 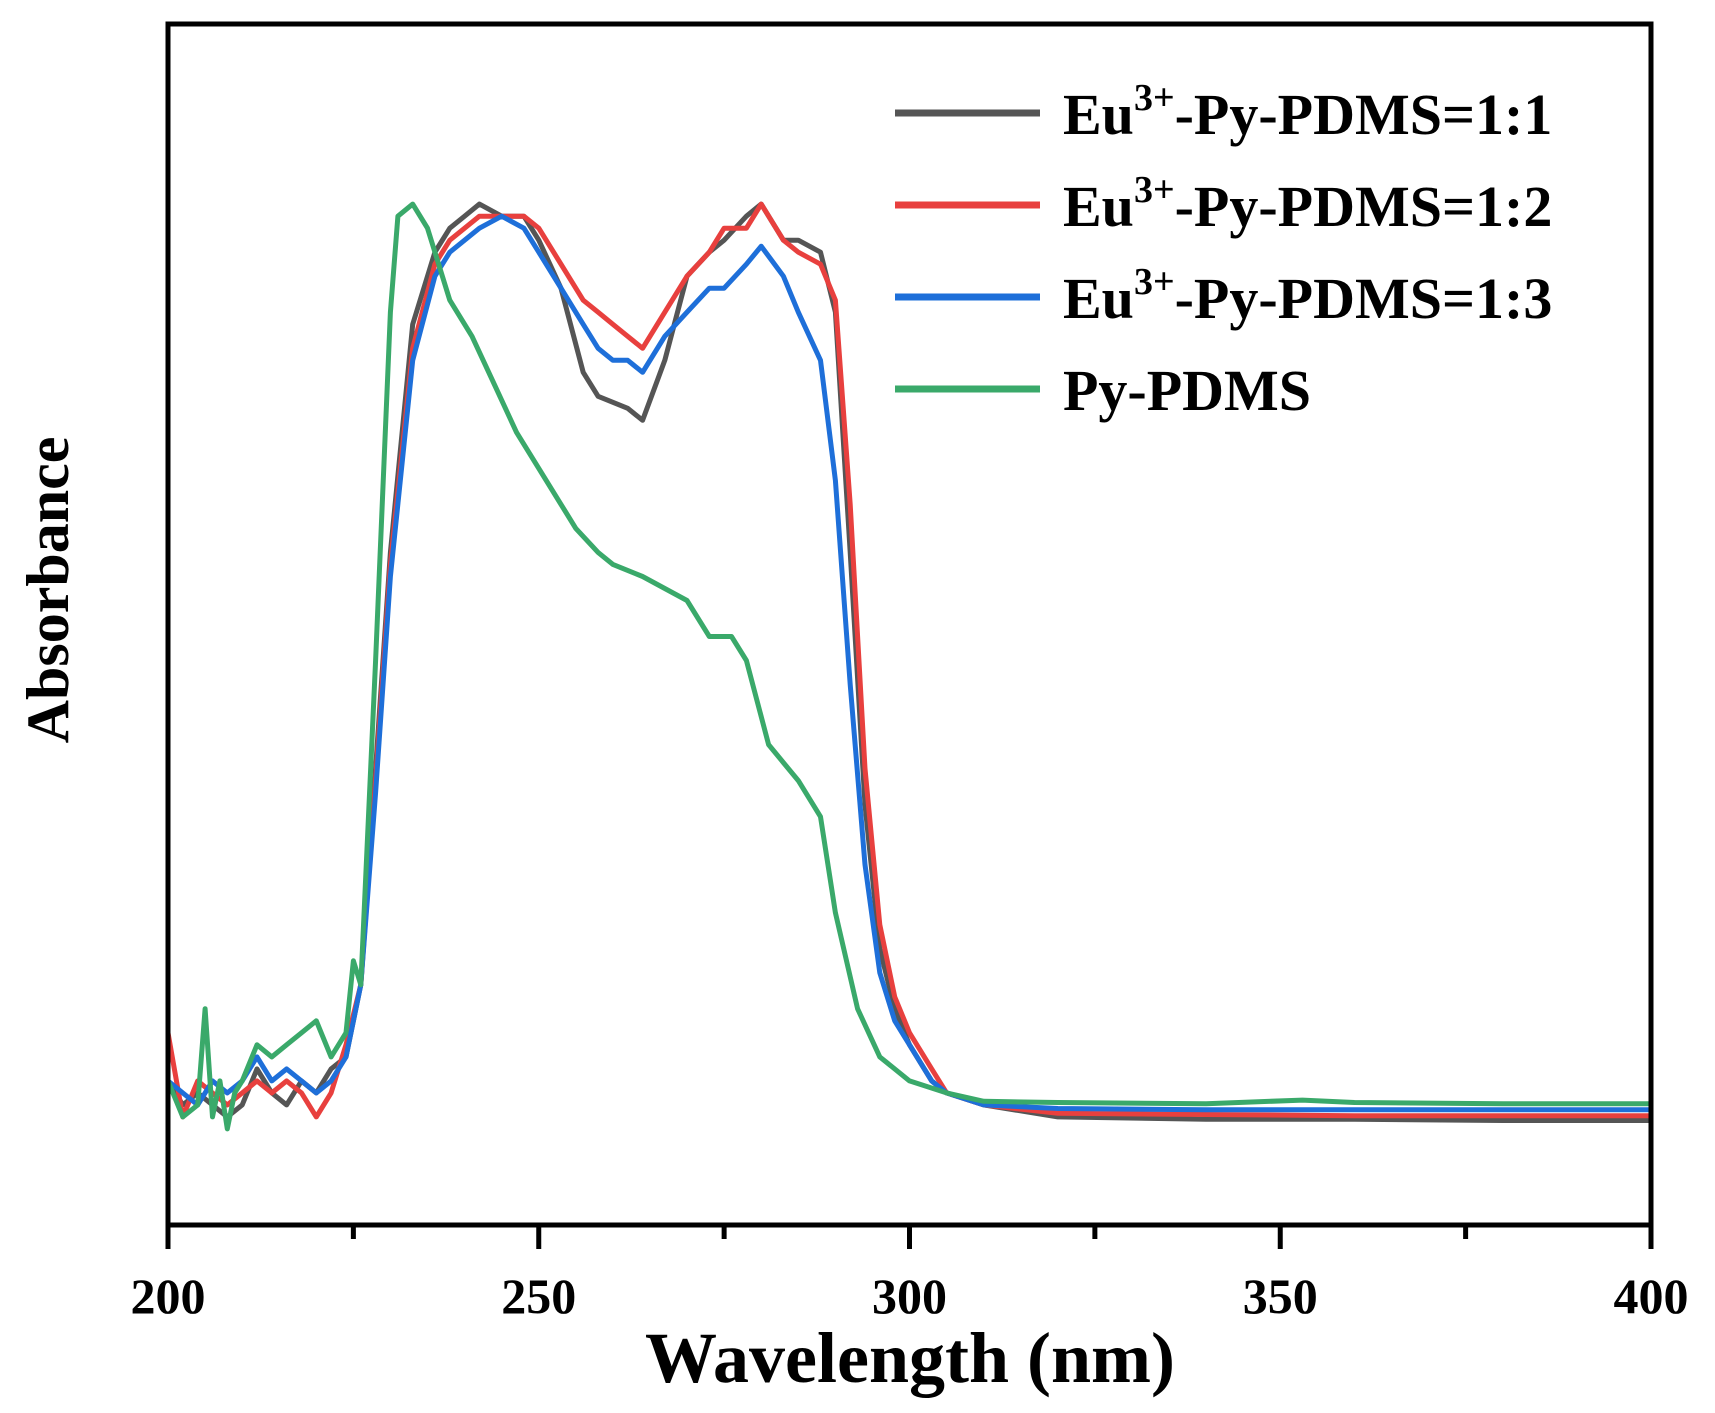 What do you see at coordinates (168, 1296) in the screenshot?
I see `x-tick-label: 200` at bounding box center [168, 1296].